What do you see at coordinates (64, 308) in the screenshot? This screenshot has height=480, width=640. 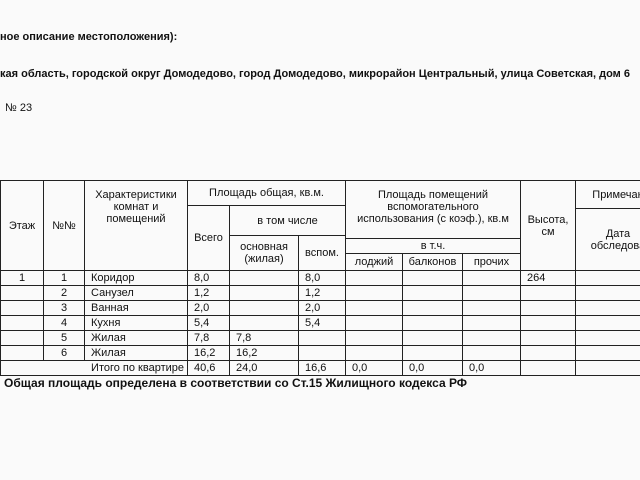 I see `body-cell: 3` at bounding box center [64, 308].